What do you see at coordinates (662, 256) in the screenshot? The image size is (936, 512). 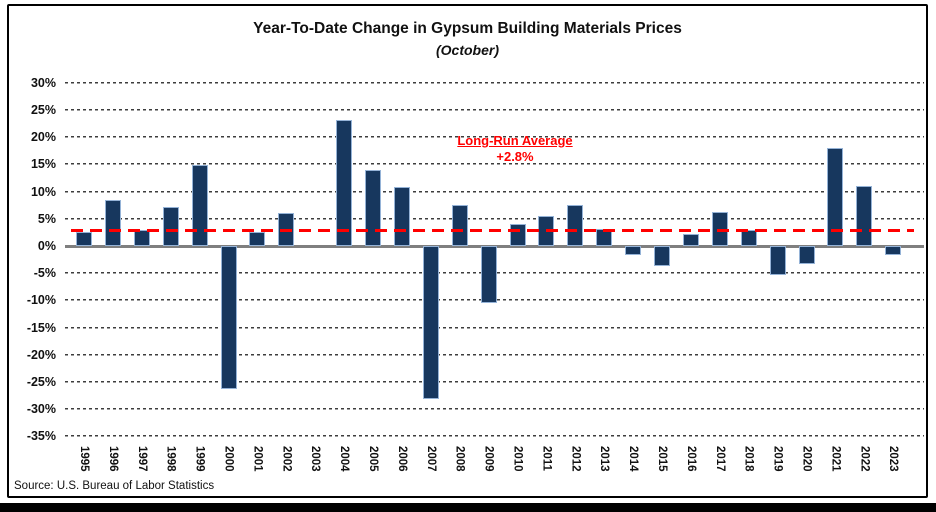 I see `bar-2015` at bounding box center [662, 256].